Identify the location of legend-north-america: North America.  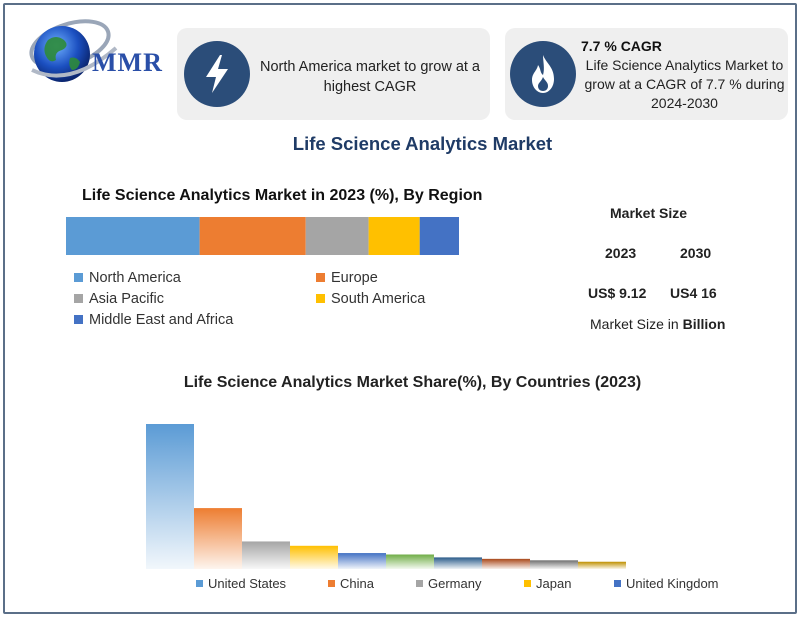
(127, 278).